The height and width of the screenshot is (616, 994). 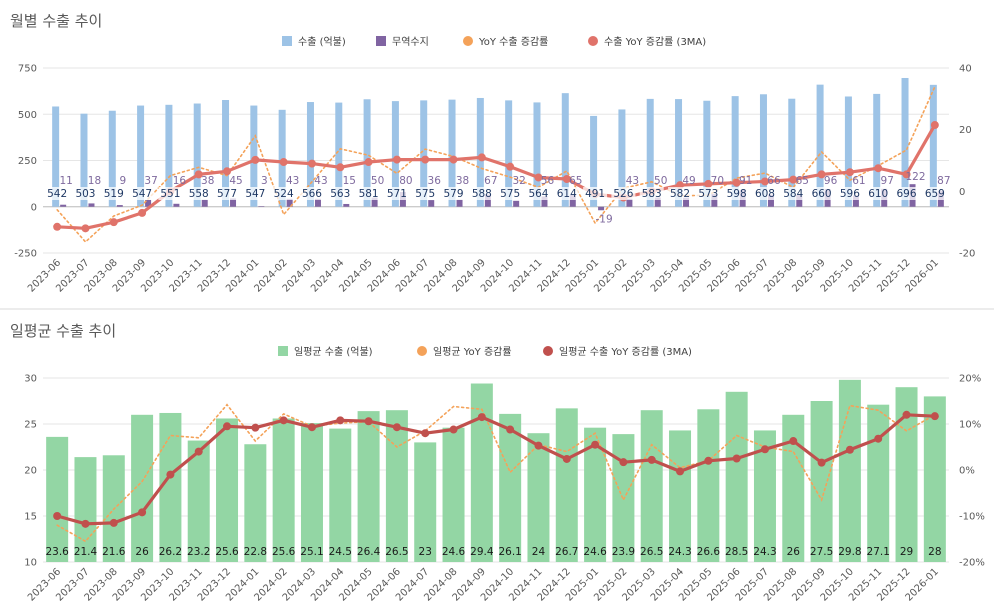 What do you see at coordinates (965, 130) in the screenshot?
I see `y2-tick-label: 20` at bounding box center [965, 130].